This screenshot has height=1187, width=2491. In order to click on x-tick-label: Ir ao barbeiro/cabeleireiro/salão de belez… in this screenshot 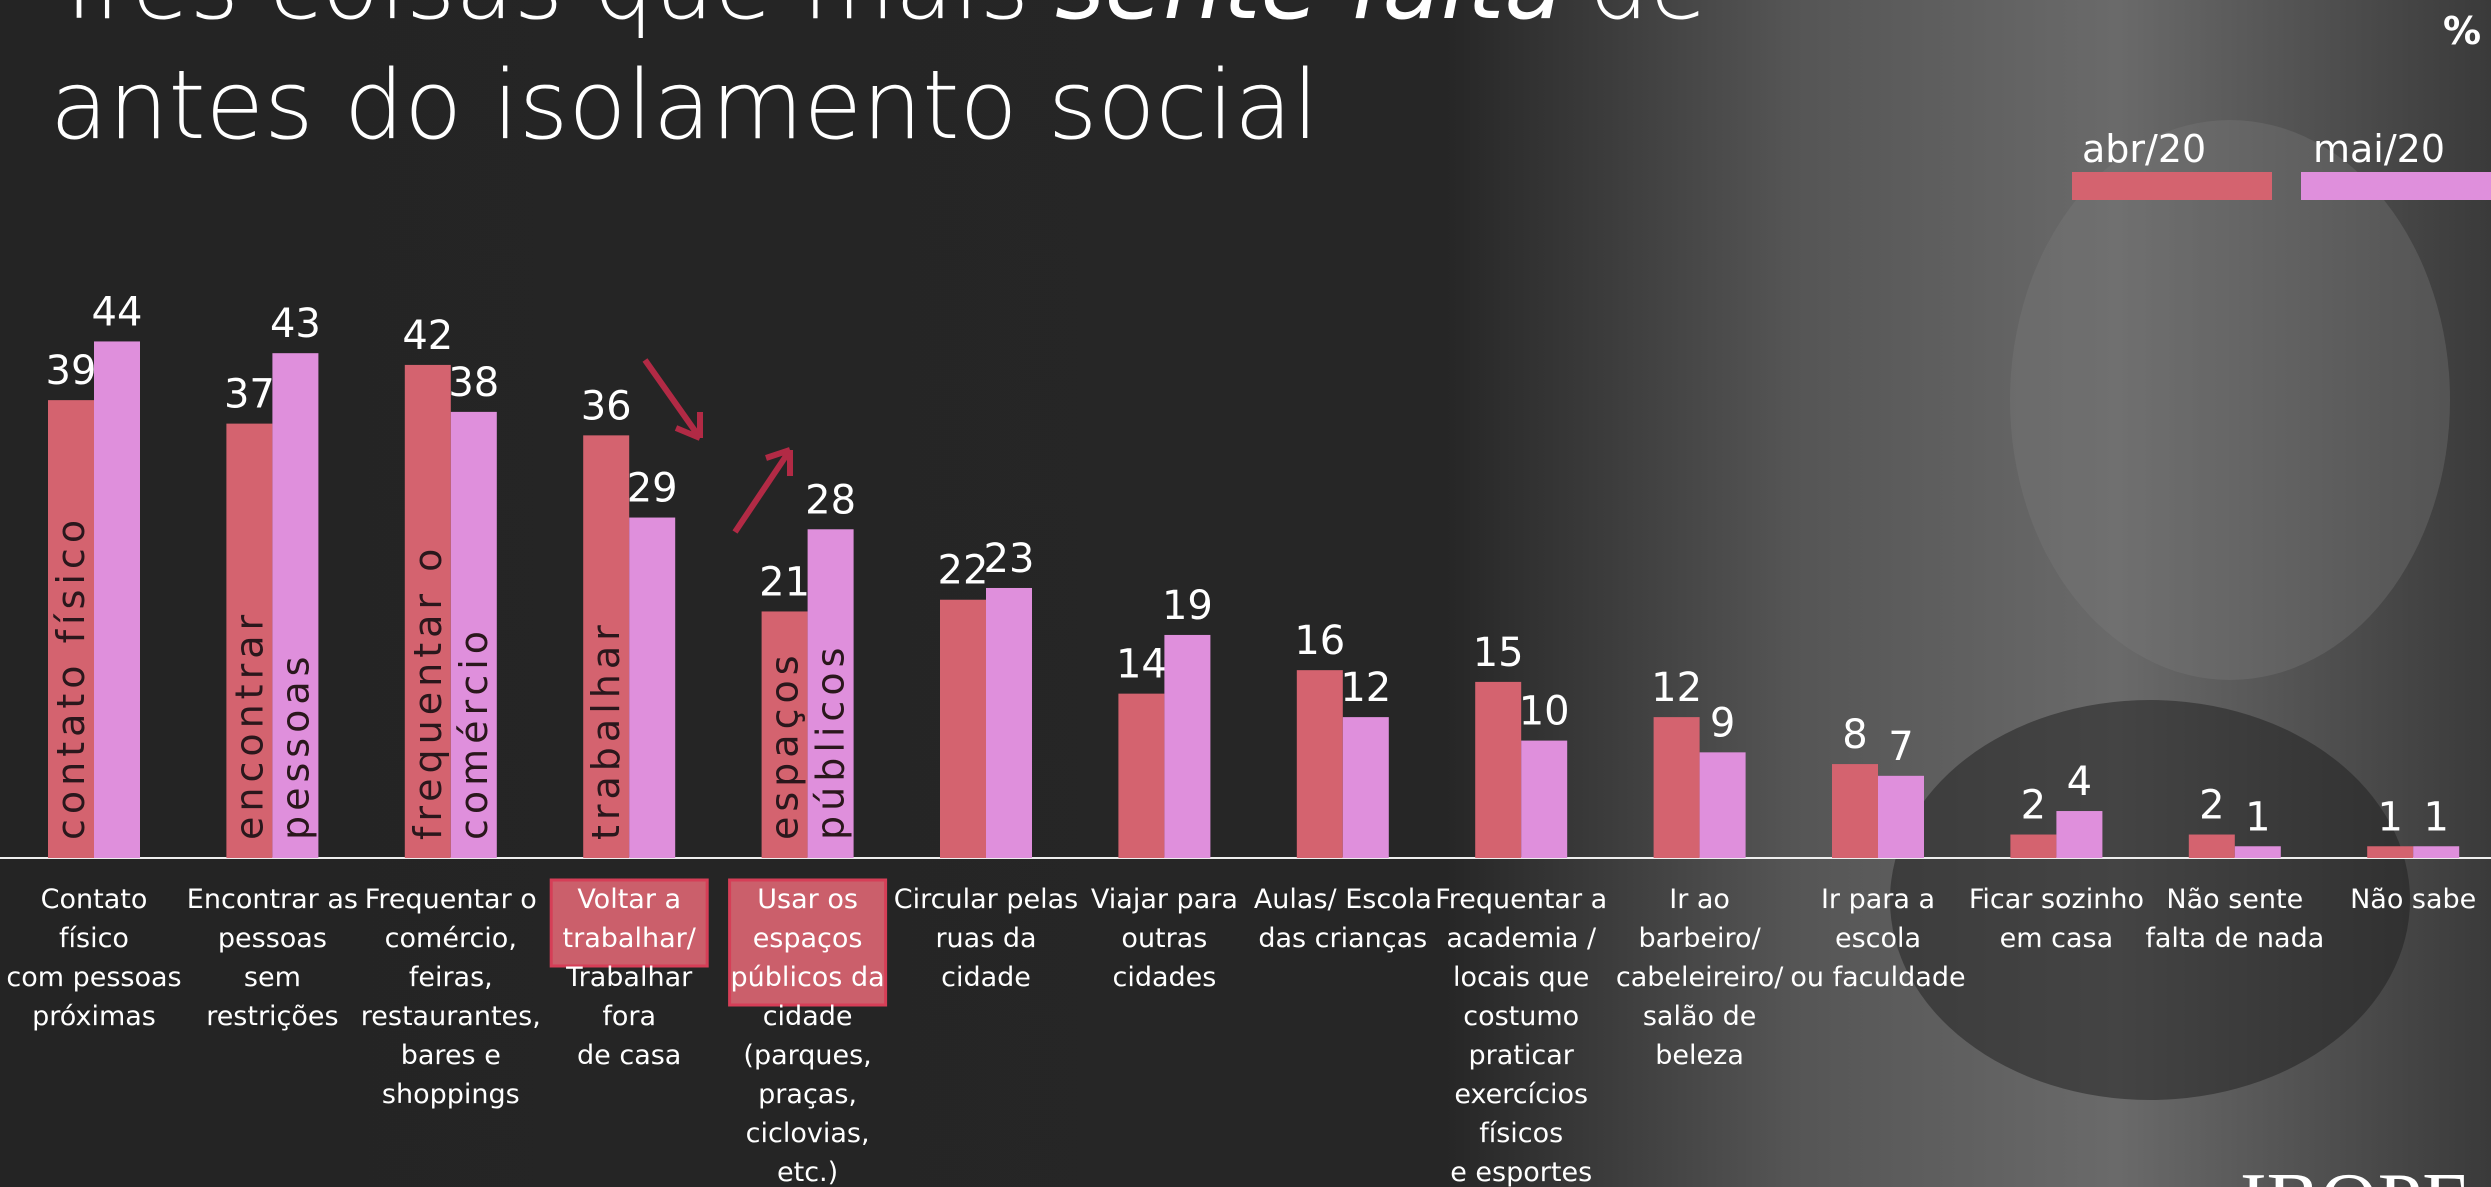, I will do `click(1700, 977)`.